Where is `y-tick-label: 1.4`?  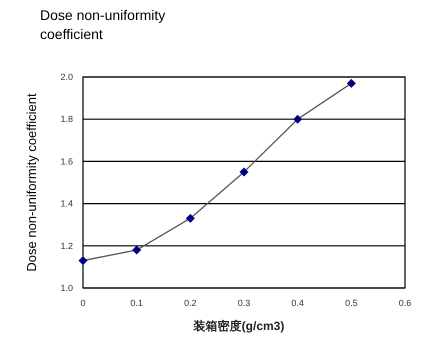
y-tick-label: 1.4 is located at coordinates (66, 203).